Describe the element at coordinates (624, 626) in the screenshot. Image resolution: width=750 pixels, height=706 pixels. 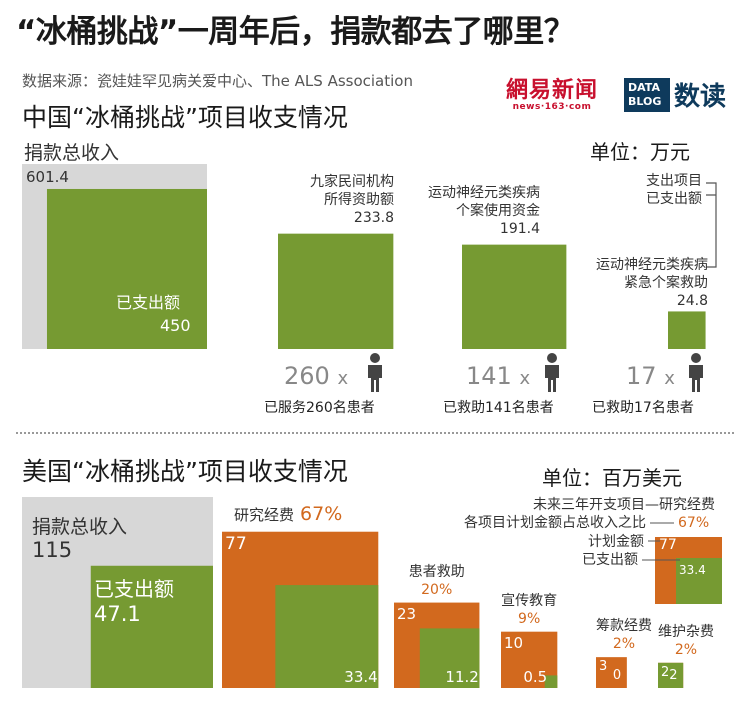
I see `usa-item-name-4: 筹款经费` at that location.